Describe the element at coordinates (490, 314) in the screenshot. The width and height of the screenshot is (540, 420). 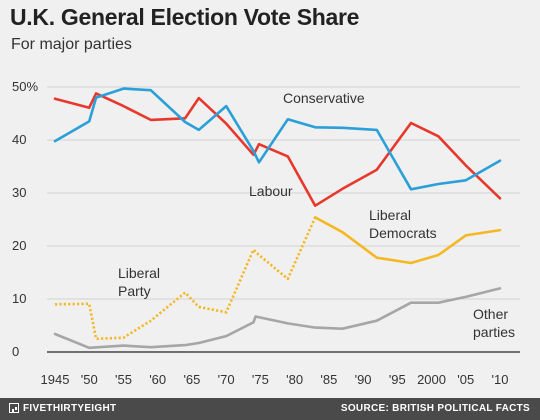
I see `series-label: Other` at that location.